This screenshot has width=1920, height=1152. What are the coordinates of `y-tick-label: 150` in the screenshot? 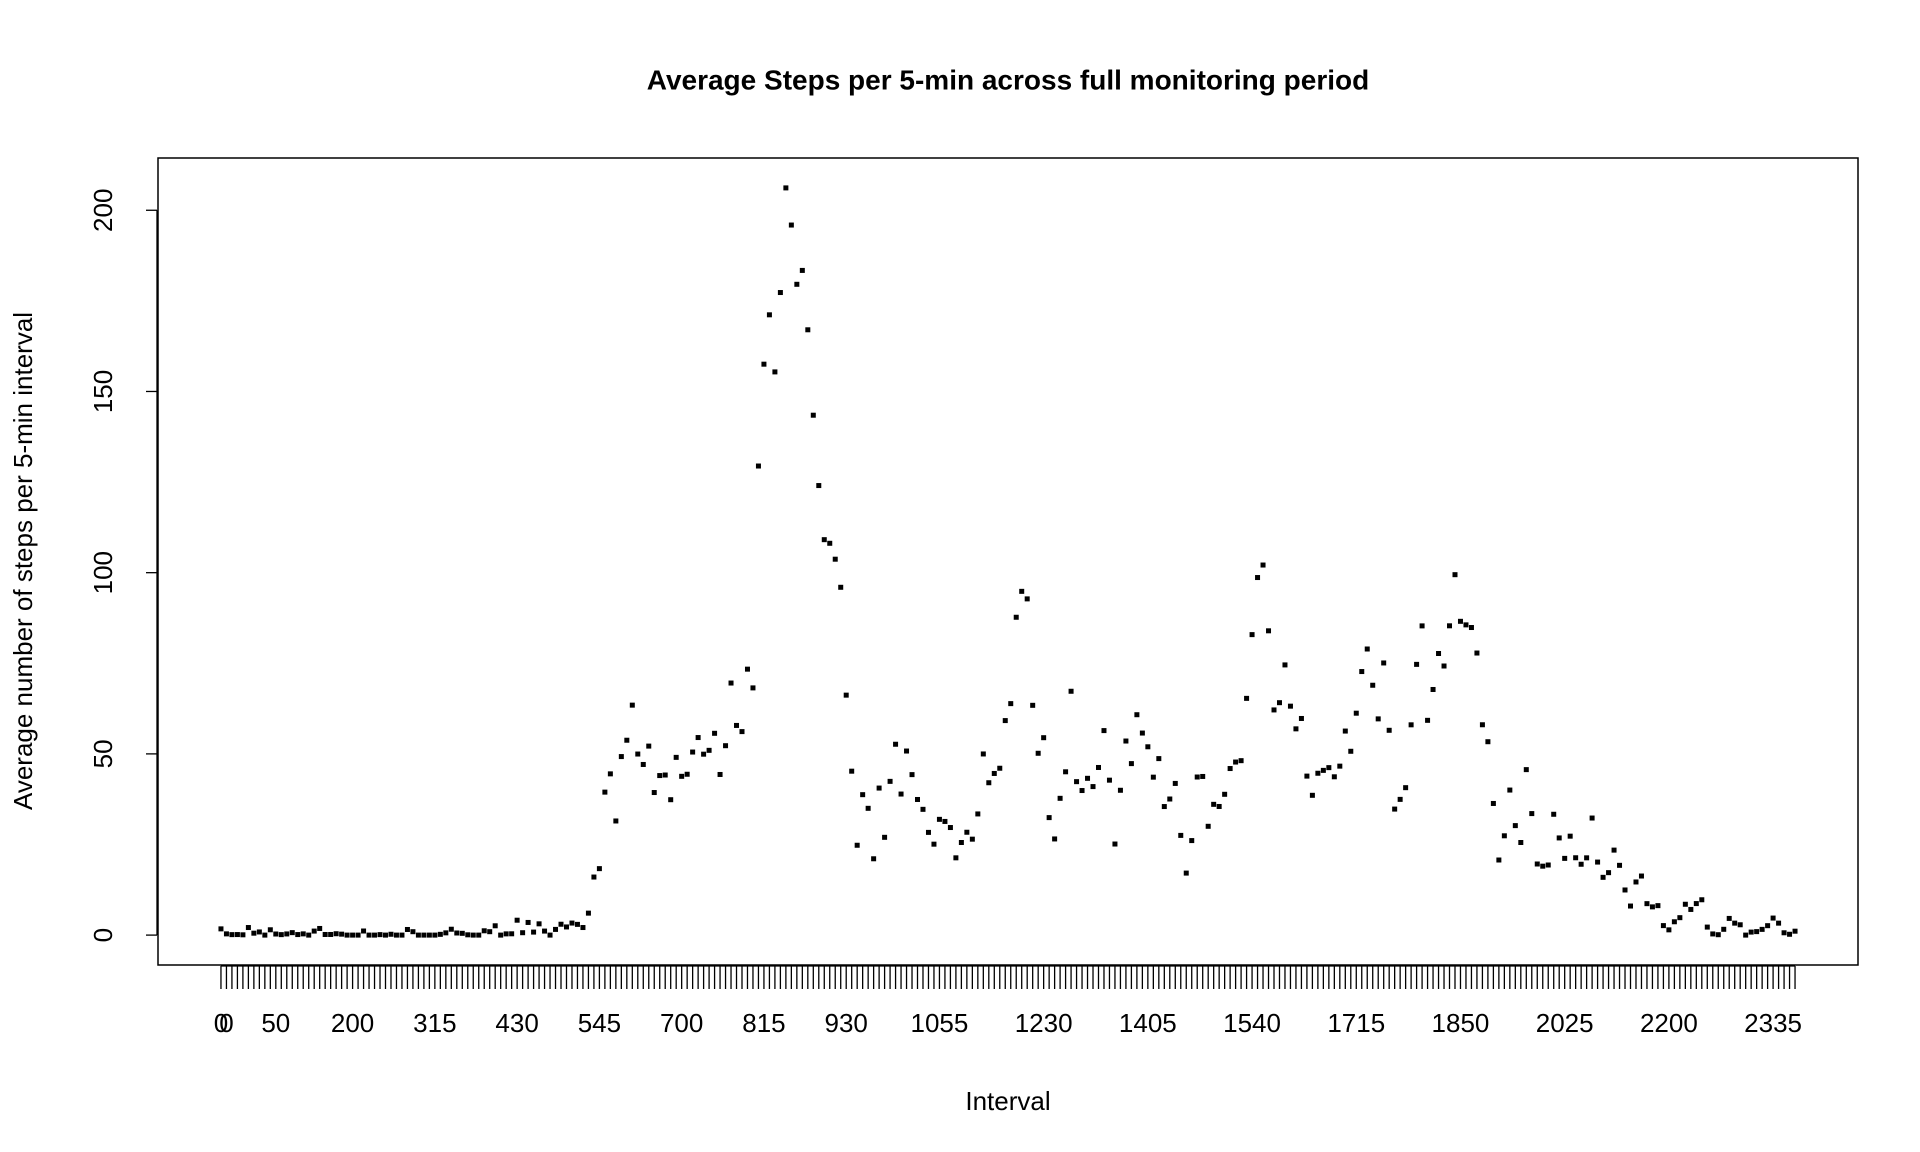 It's located at (103, 391).